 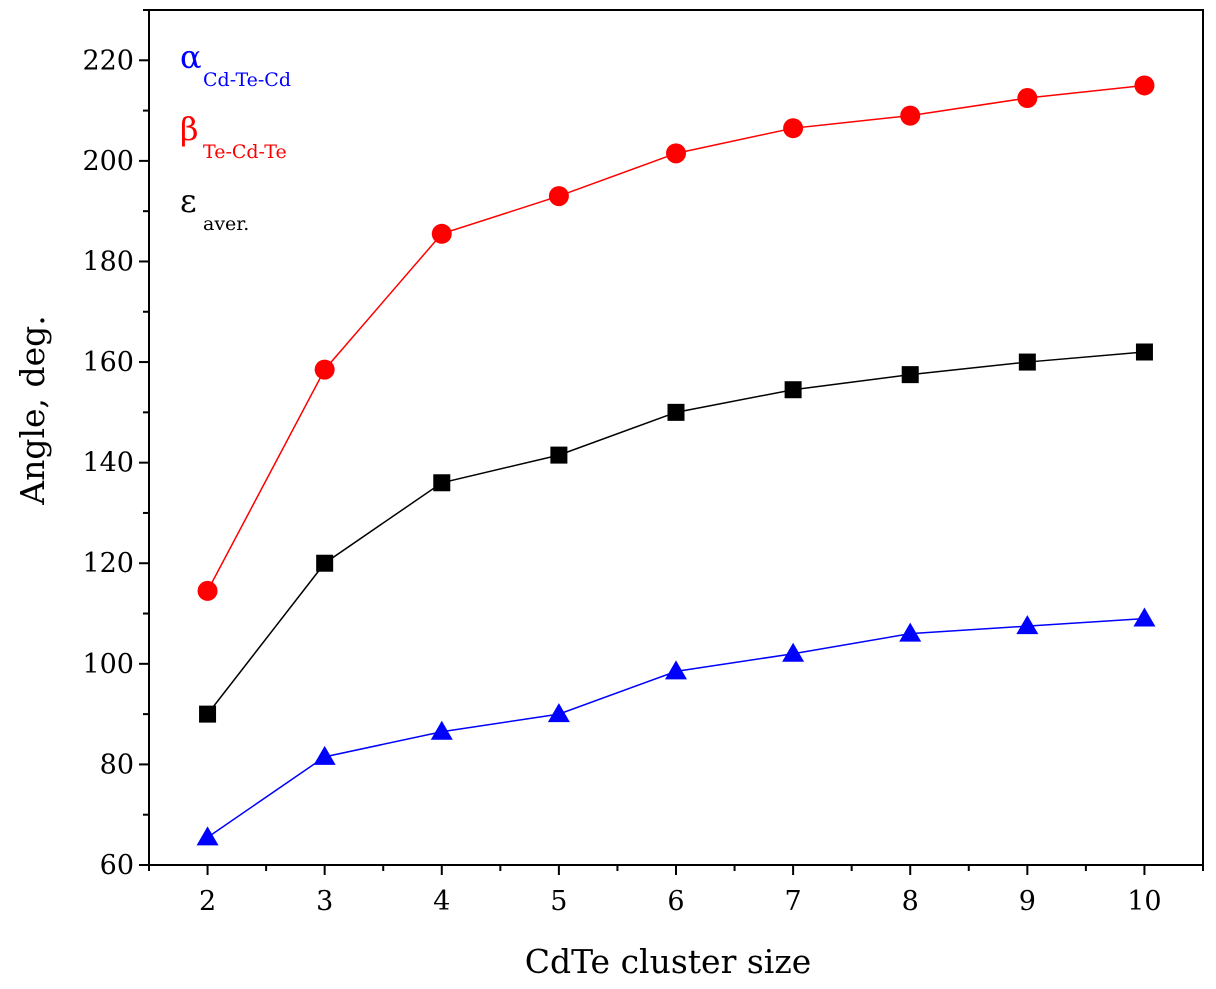 What do you see at coordinates (441, 901) in the screenshot?
I see `x-tick-label: 4` at bounding box center [441, 901].